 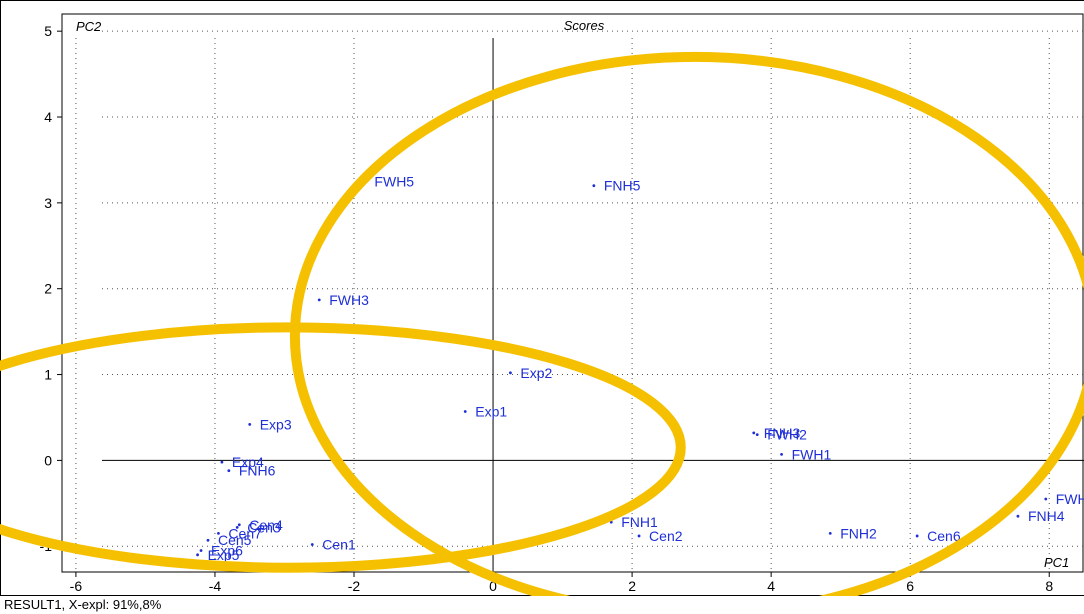 I want to click on data-point-label: Cen4, so click(x=266, y=525).